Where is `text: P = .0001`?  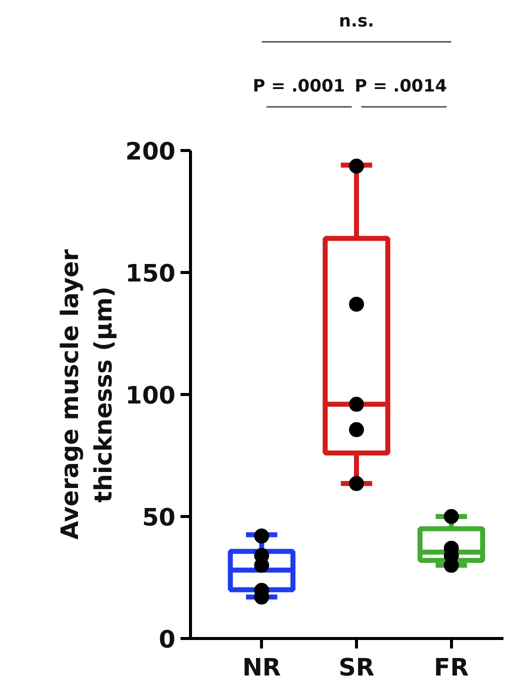
text: P = .0001 is located at coordinates (299, 86).